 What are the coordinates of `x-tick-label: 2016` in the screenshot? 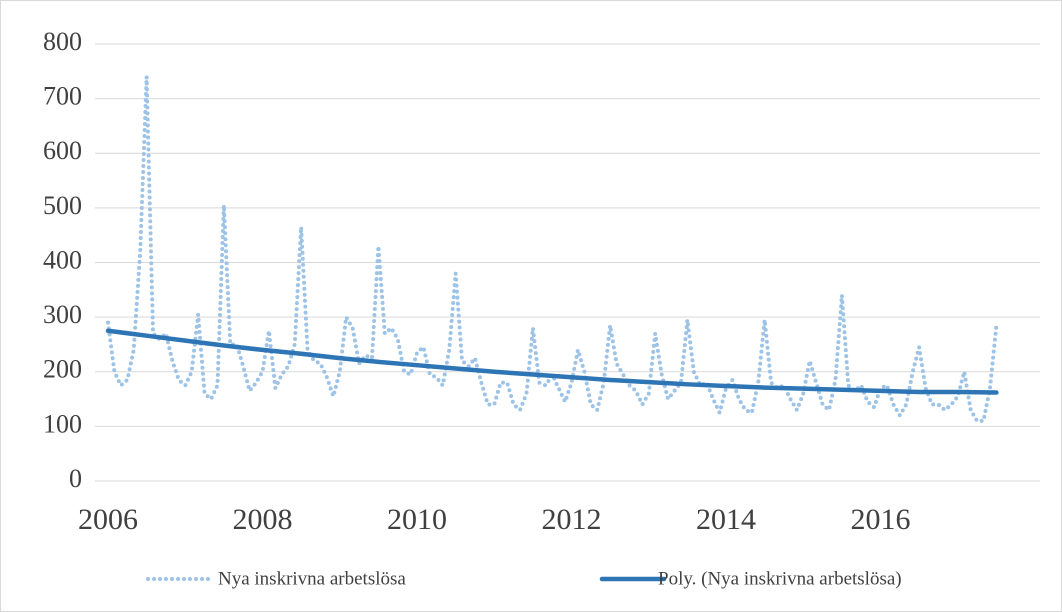 It's located at (881, 519).